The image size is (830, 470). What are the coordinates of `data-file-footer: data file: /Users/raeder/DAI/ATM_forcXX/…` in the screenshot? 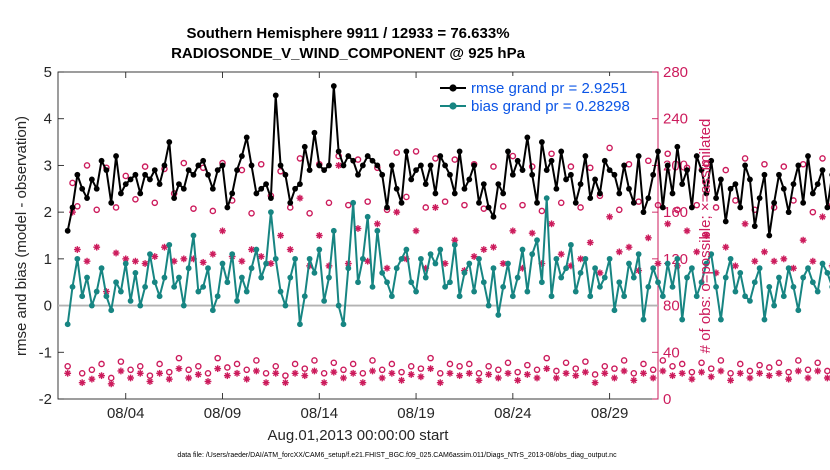 It's located at (397, 455).